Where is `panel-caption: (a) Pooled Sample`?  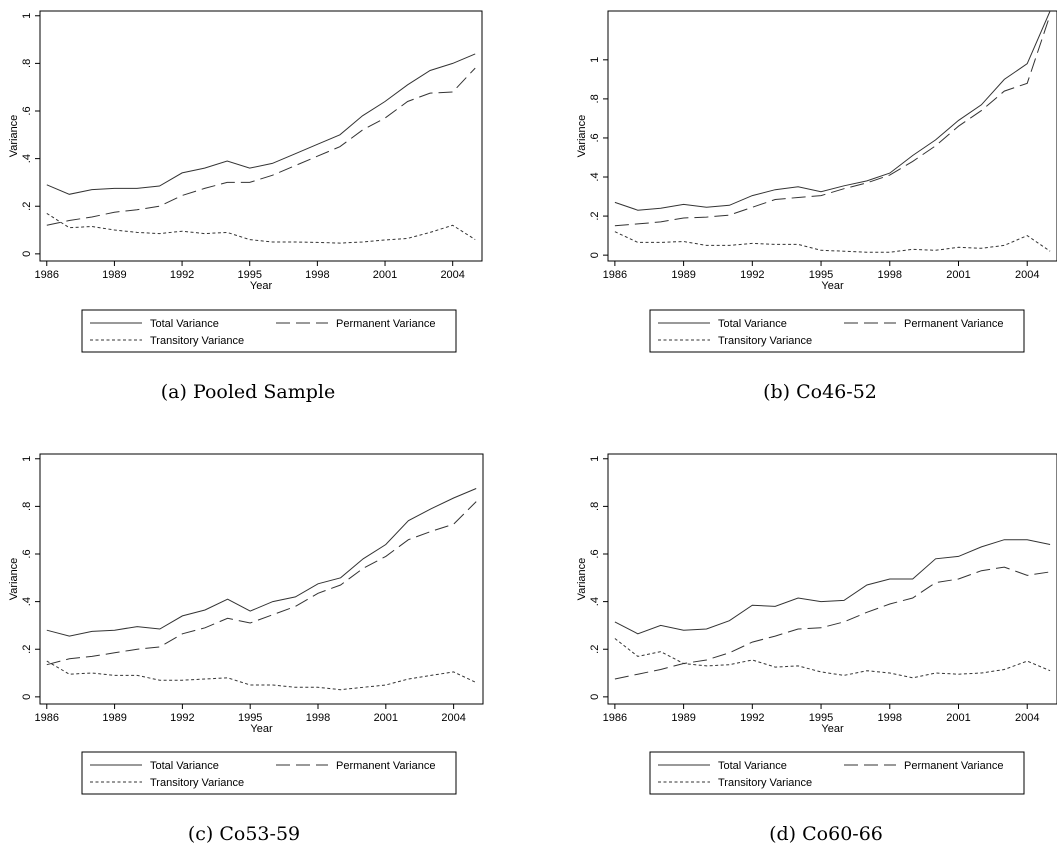 panel-caption: (a) Pooled Sample is located at coordinates (248, 392).